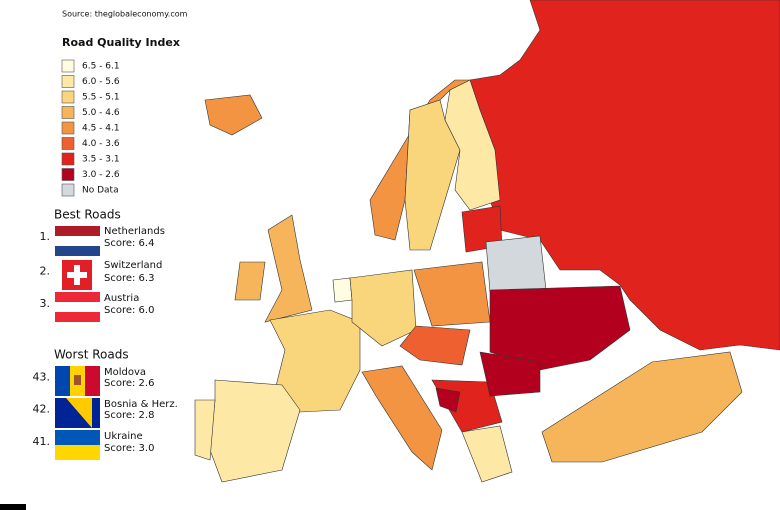  I want to click on belarus, so click(516, 264).